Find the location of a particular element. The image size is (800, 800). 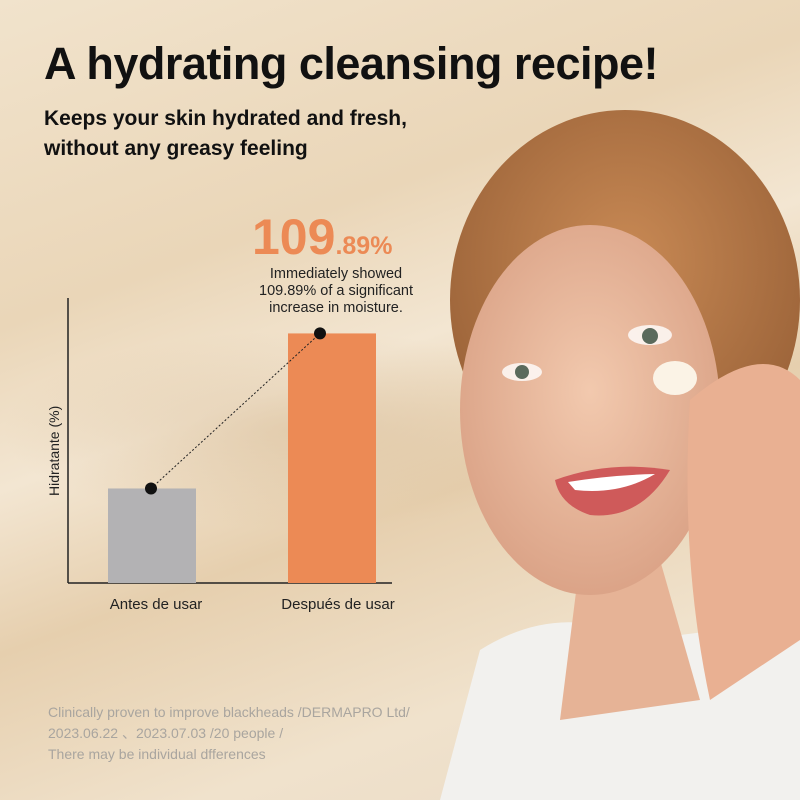

highlight-percentage: 109.89% is located at coordinates (322, 237).